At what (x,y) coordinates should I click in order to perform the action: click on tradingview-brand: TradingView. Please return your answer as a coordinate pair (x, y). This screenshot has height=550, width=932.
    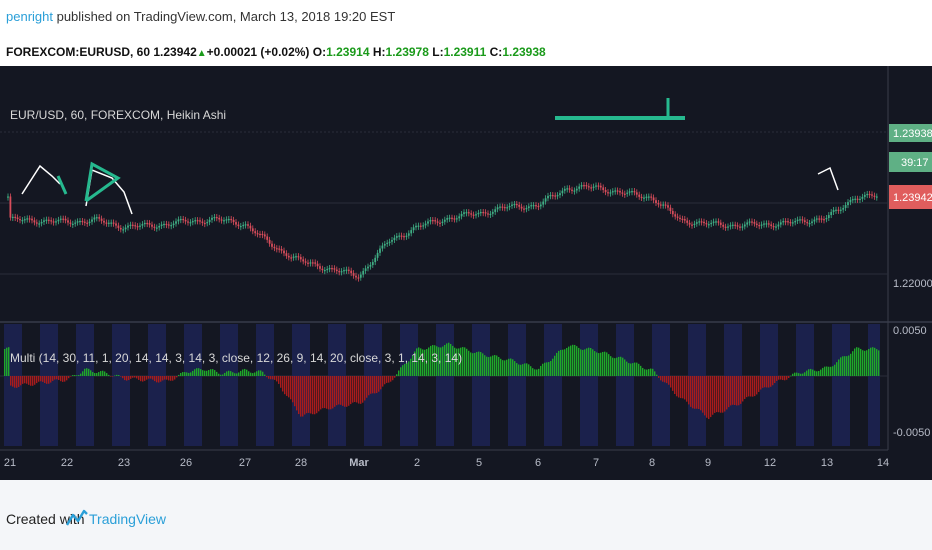
    Looking at the image, I should click on (128, 519).